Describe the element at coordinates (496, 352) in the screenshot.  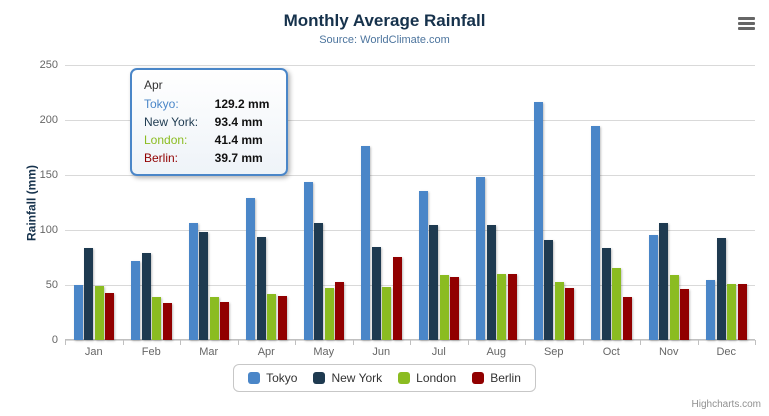
I see `x-category-label: Aug` at that location.